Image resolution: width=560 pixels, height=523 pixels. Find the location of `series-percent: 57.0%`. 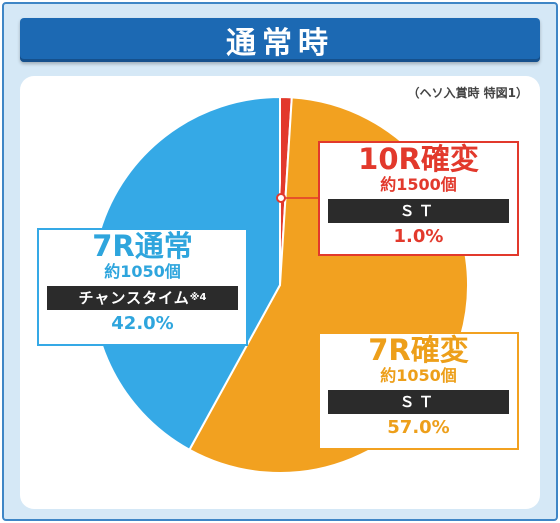

series-percent: 57.0% is located at coordinates (418, 427).